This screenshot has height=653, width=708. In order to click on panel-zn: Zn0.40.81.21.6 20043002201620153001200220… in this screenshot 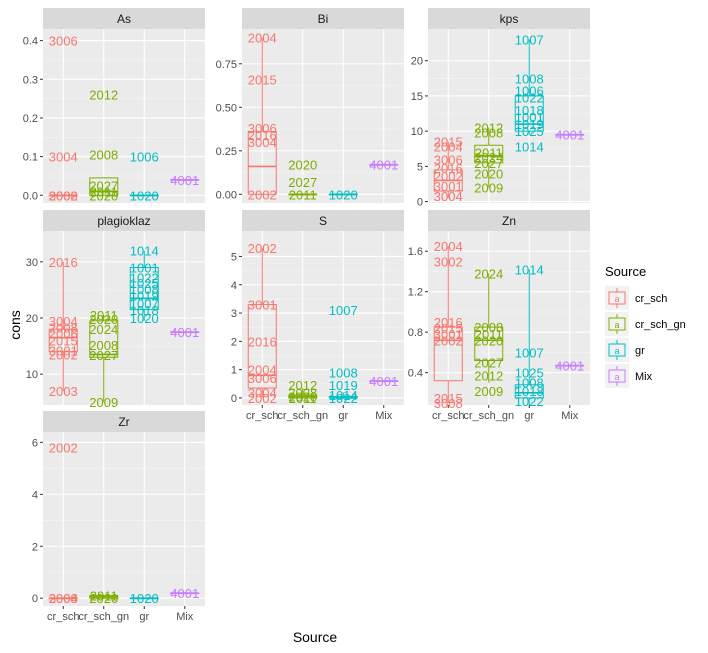, I will do `click(499, 316)`.